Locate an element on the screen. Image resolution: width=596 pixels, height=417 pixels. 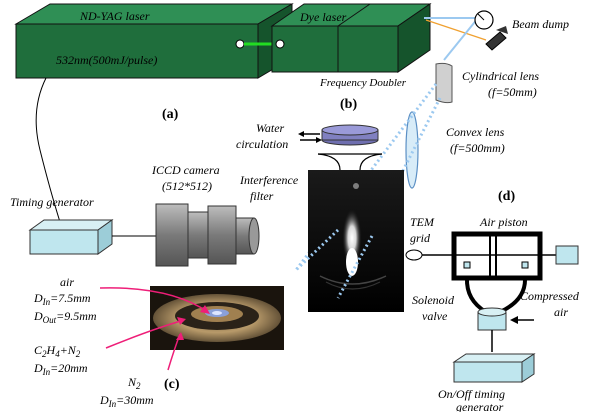
valve-label: valve is located at coordinates (435, 316).